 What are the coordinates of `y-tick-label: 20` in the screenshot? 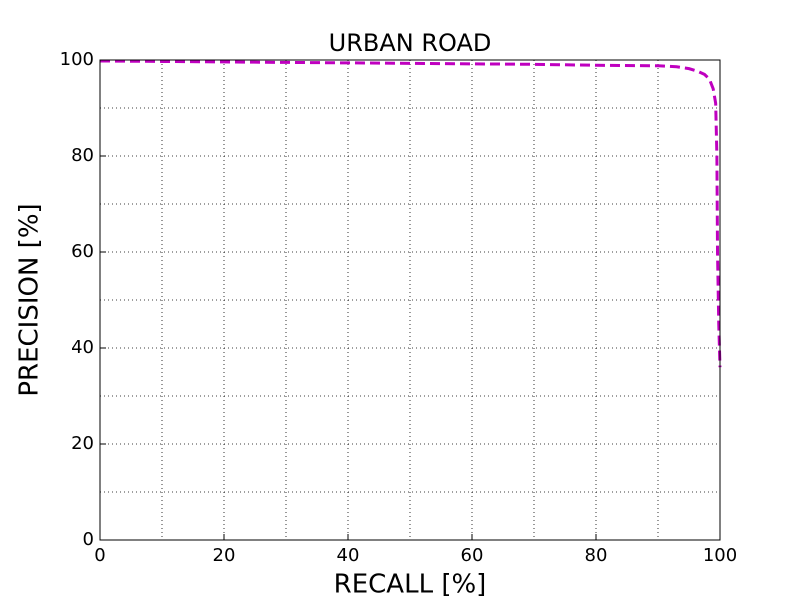 It's located at (82, 443).